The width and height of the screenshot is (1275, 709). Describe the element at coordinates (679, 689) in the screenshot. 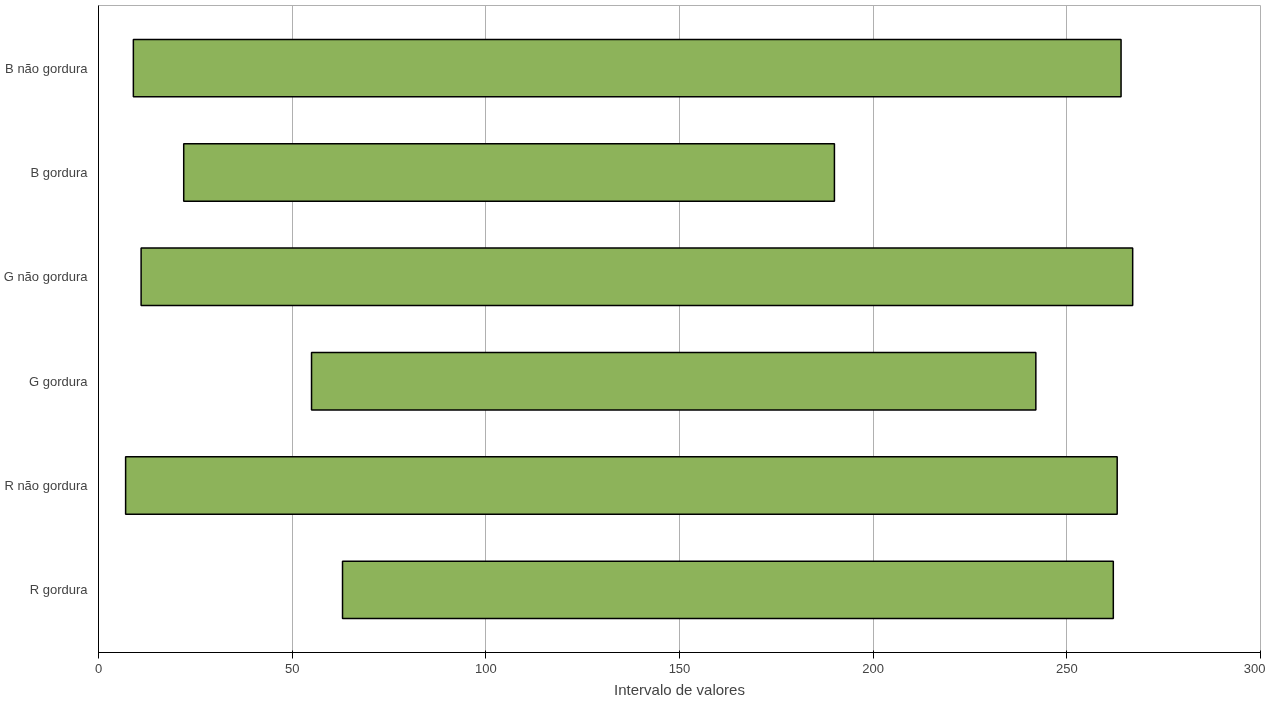

I see `x-axis-title: Intervalo de valores` at that location.